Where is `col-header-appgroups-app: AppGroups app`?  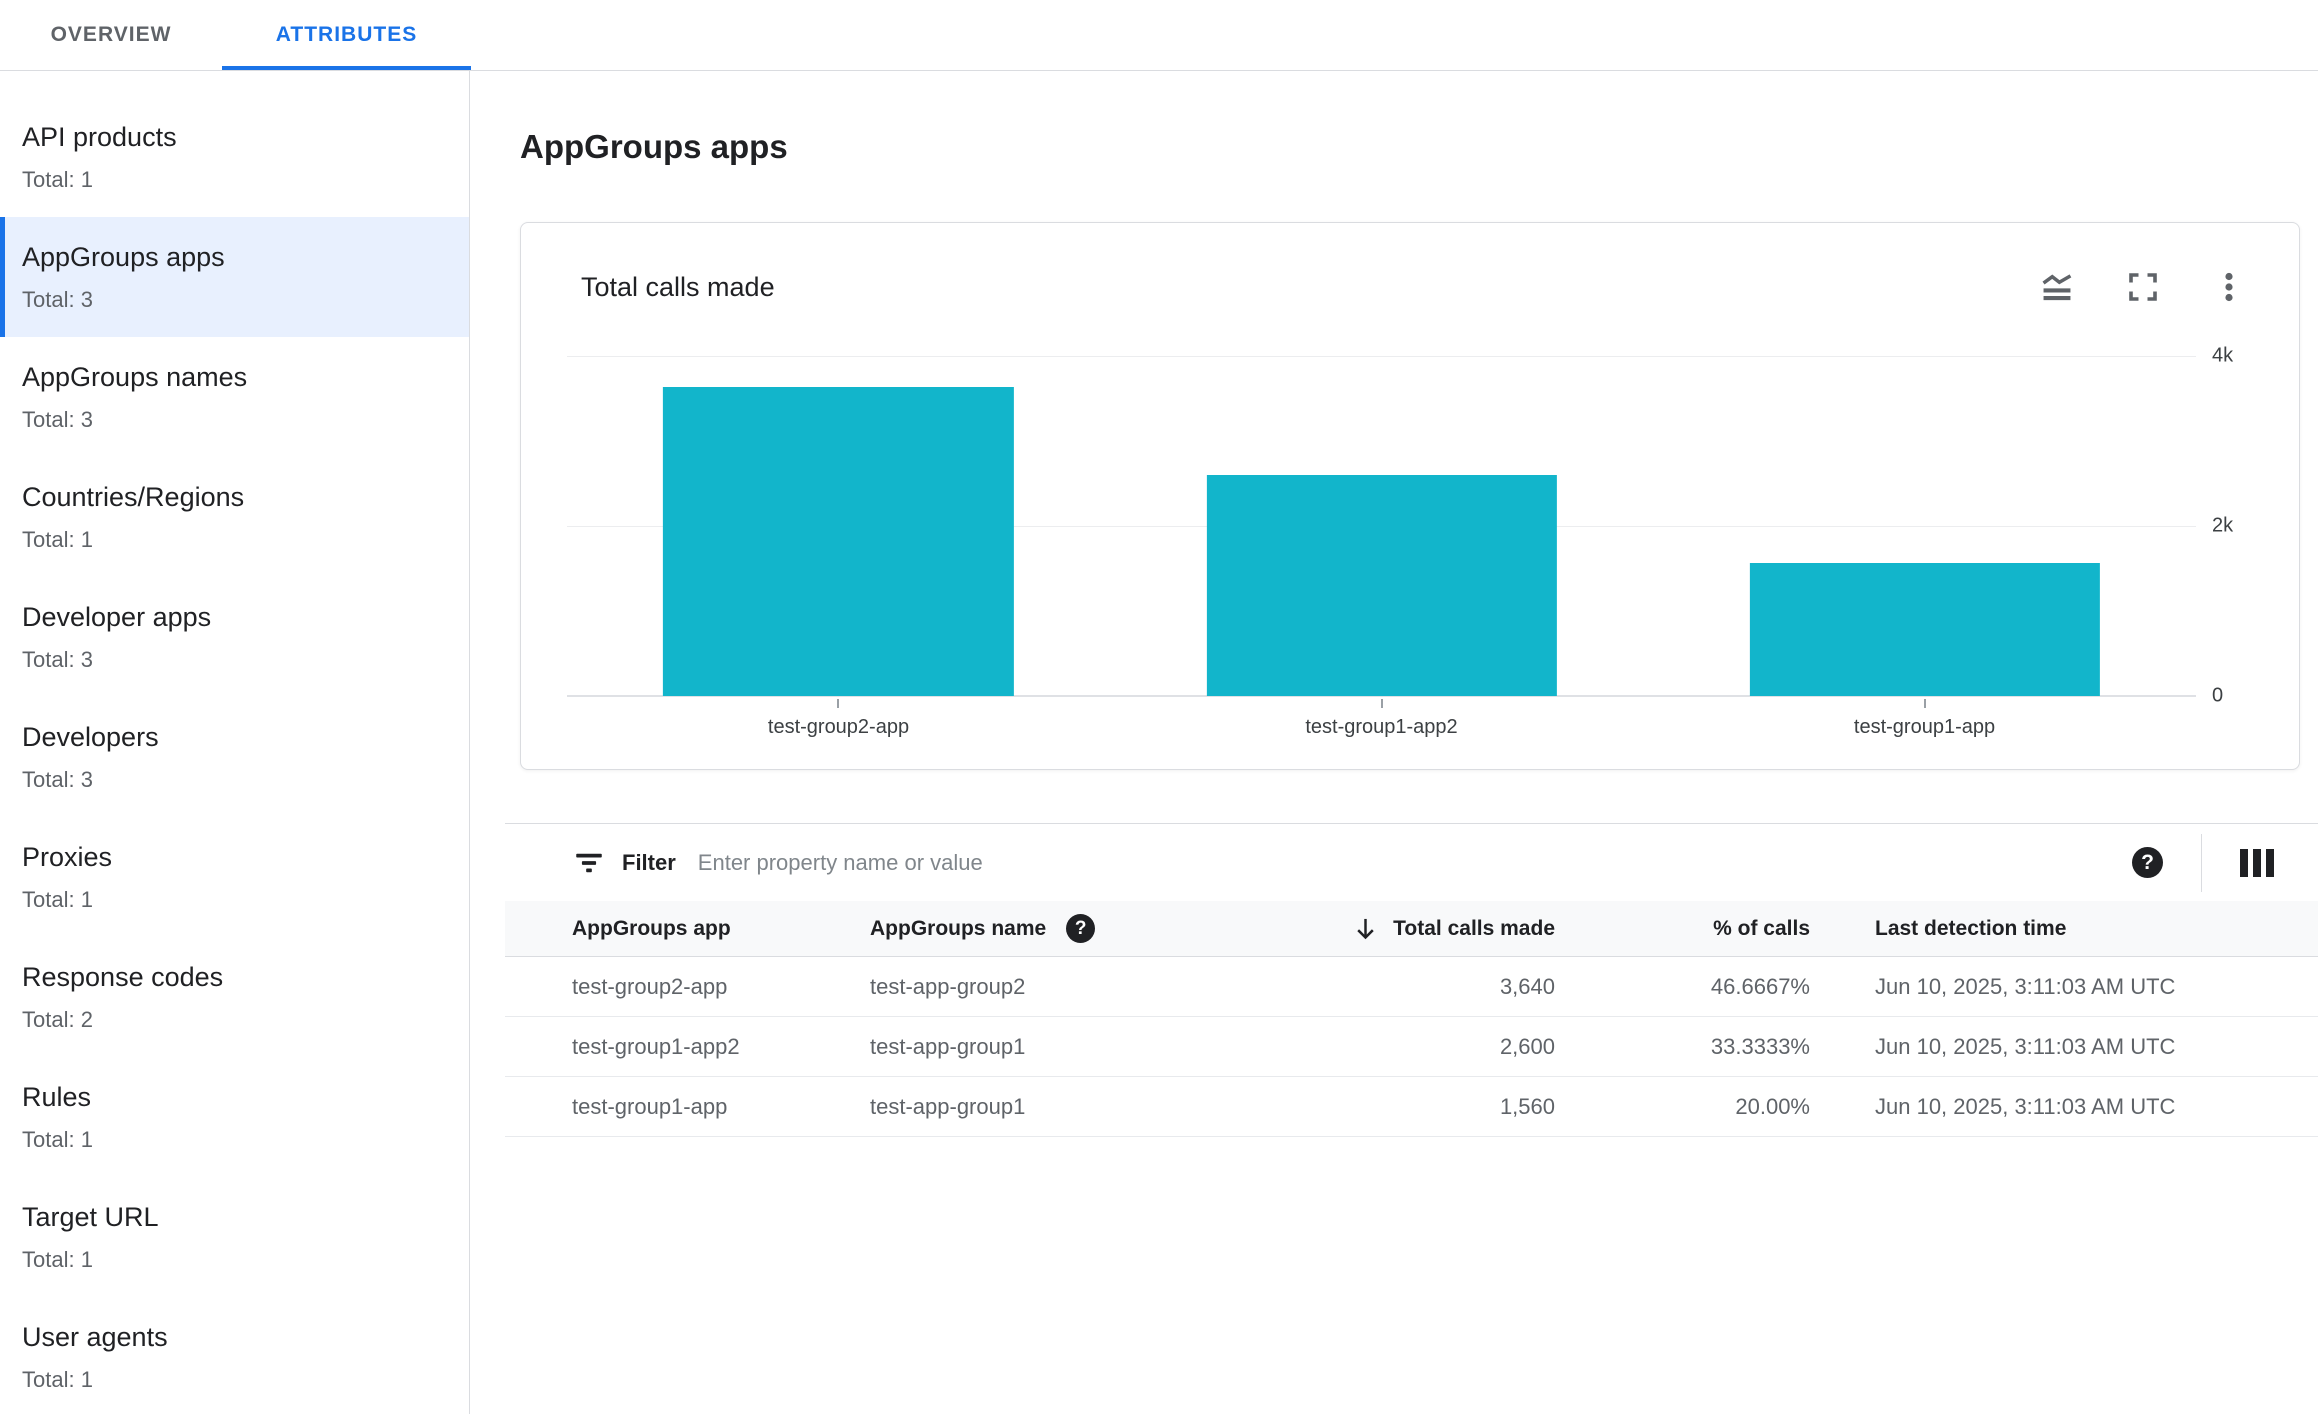
col-header-appgroups-app: AppGroups app is located at coordinates (651, 928).